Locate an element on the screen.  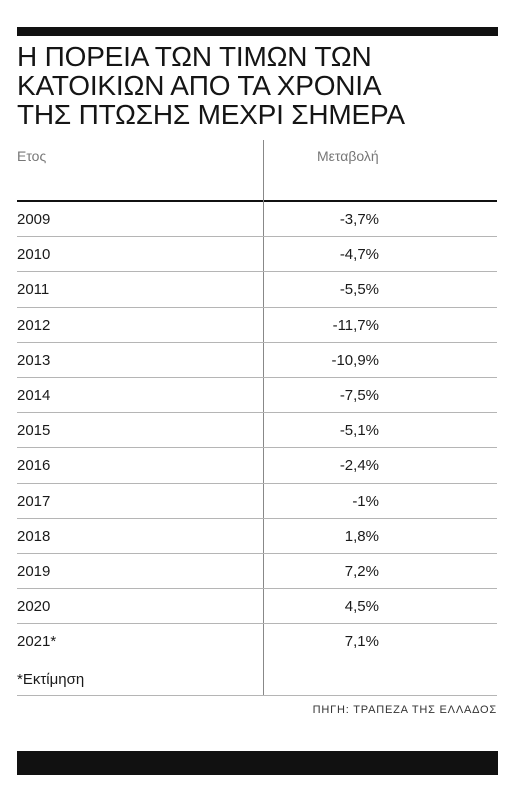
year-cell: 2016 is located at coordinates (34, 466).